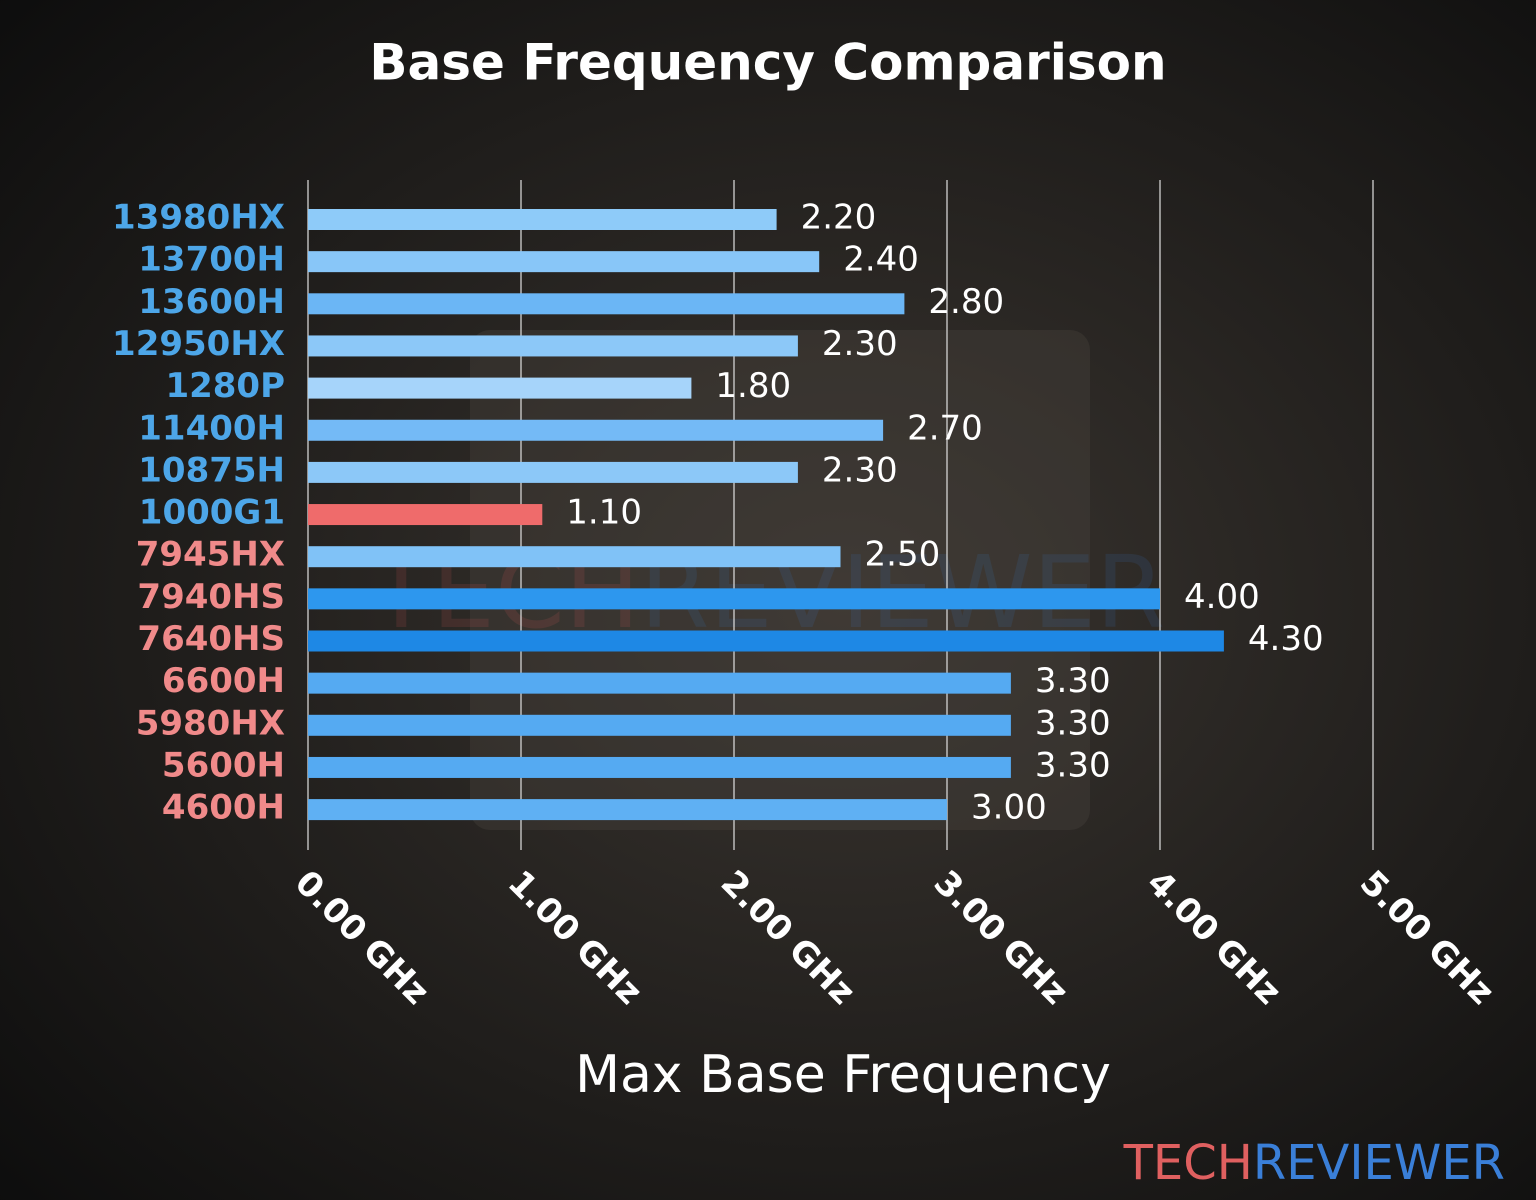  I want to click on value-label: 1.80, so click(753, 386).